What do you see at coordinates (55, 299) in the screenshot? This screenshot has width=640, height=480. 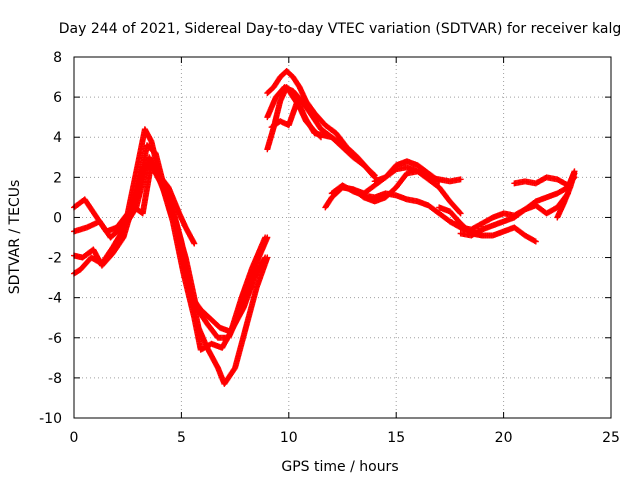 I see `y-tick-label: -4` at bounding box center [55, 299].